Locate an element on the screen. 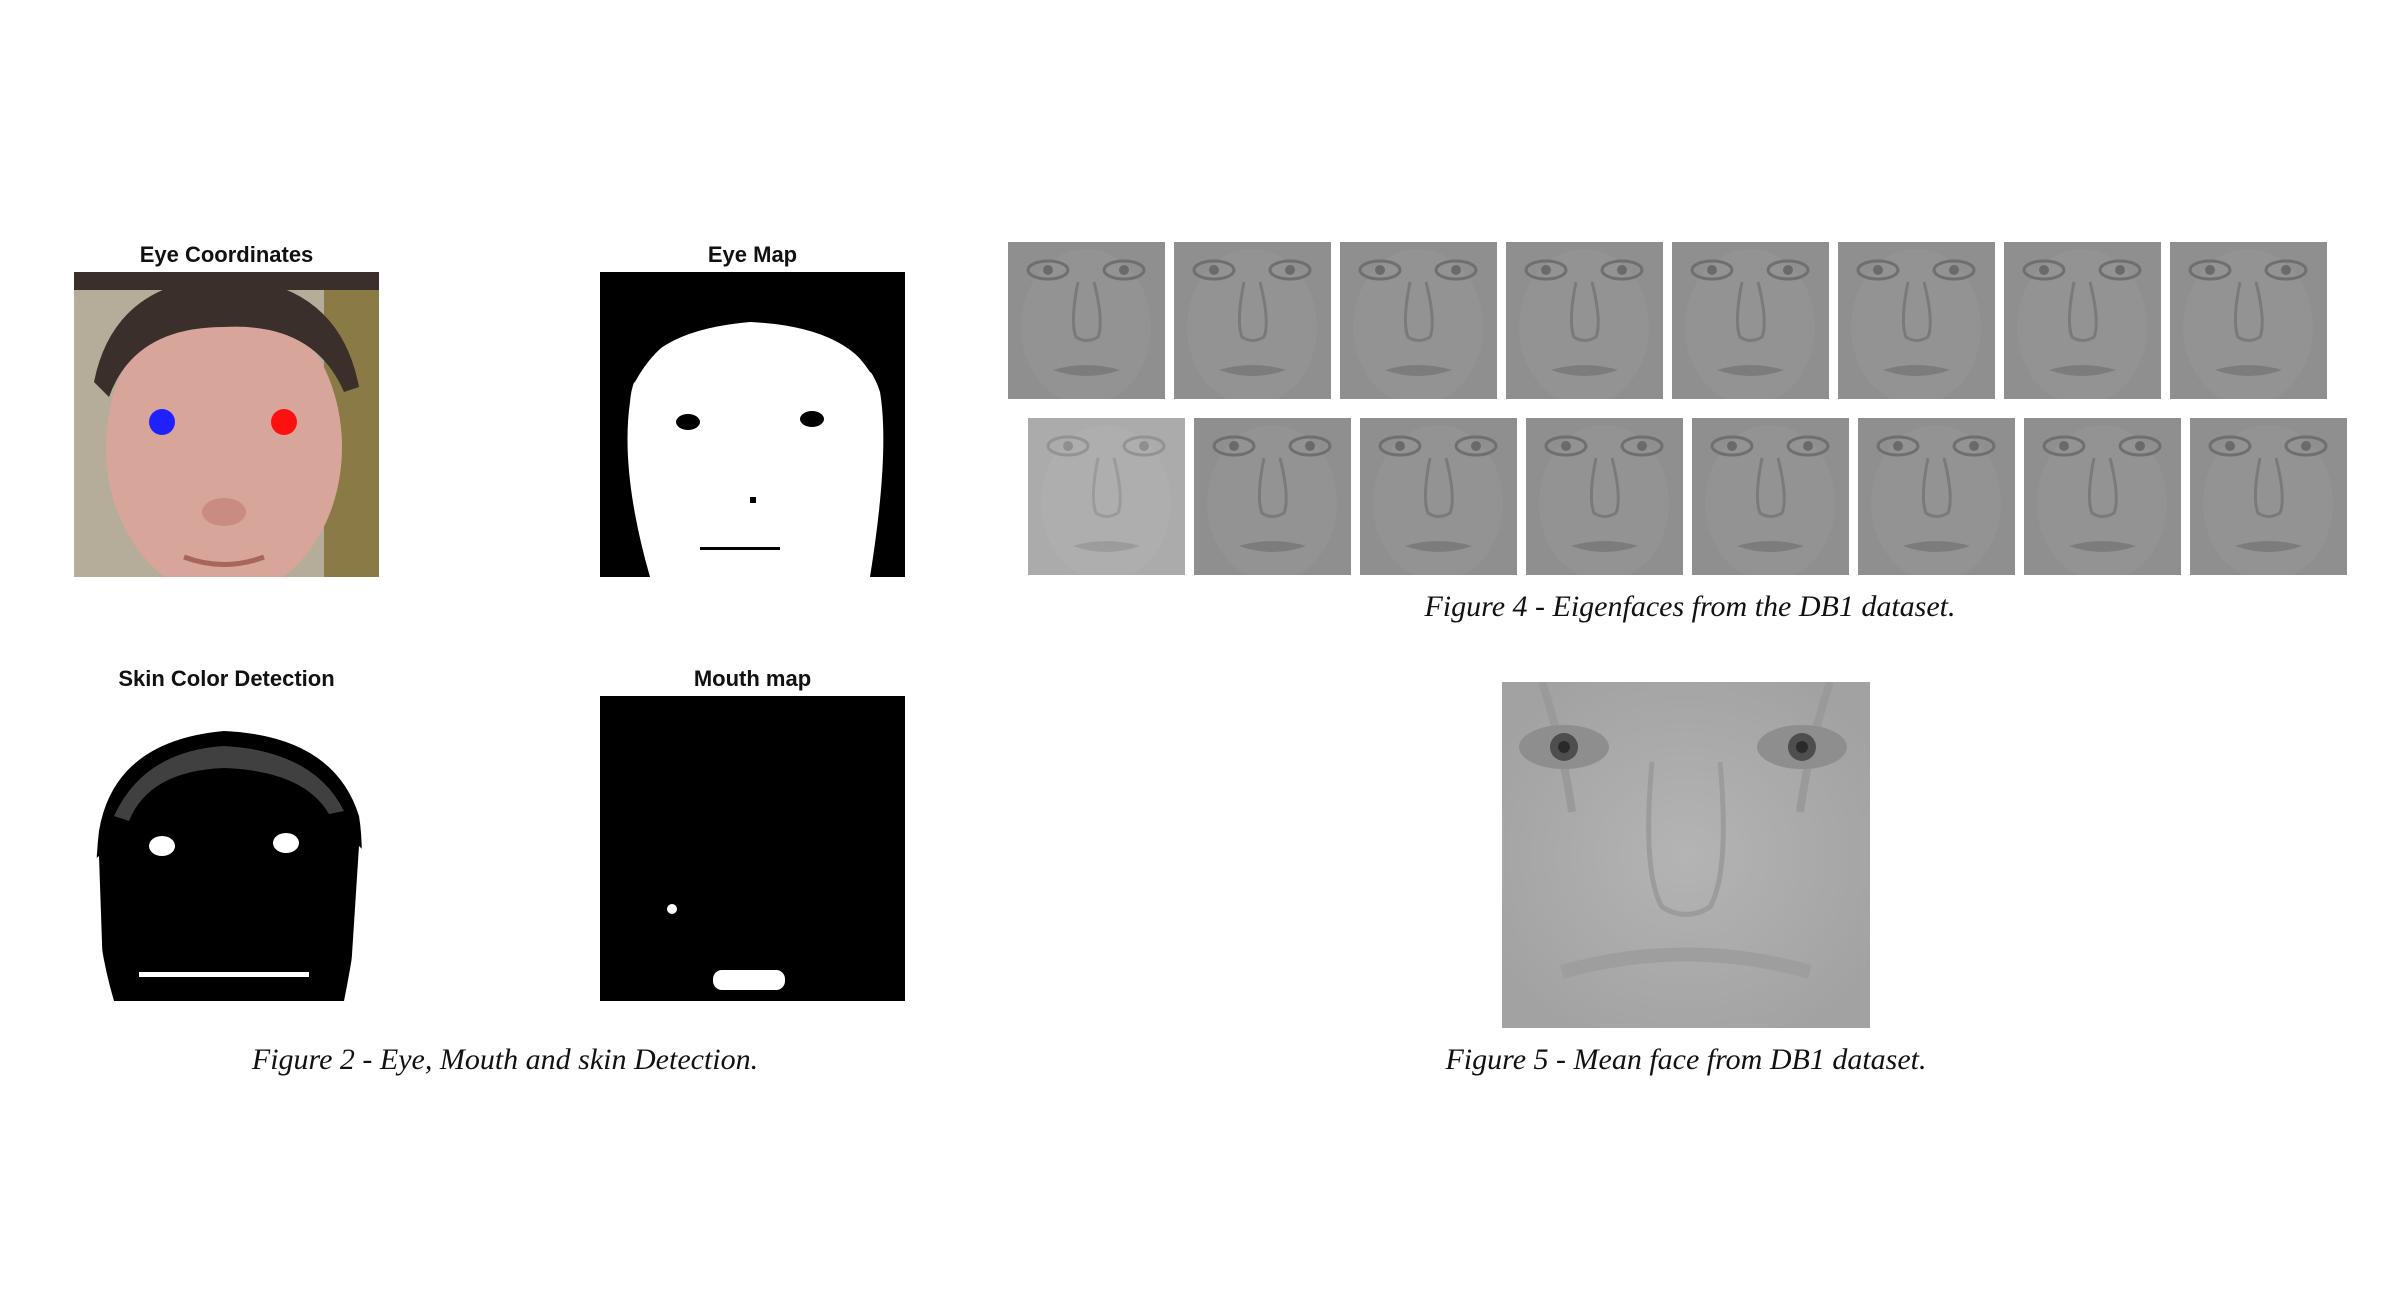  eye-coordinates-image is located at coordinates (226, 424).